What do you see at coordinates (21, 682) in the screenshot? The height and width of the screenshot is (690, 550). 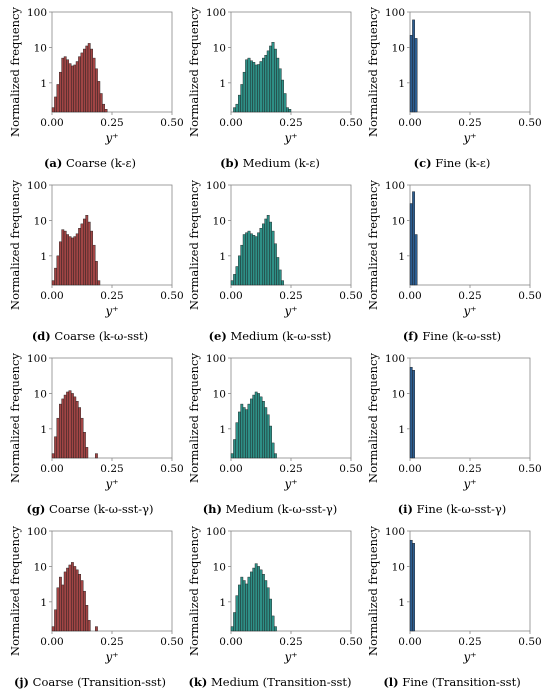 I see `panel-caption-letter: (j)` at bounding box center [21, 682].